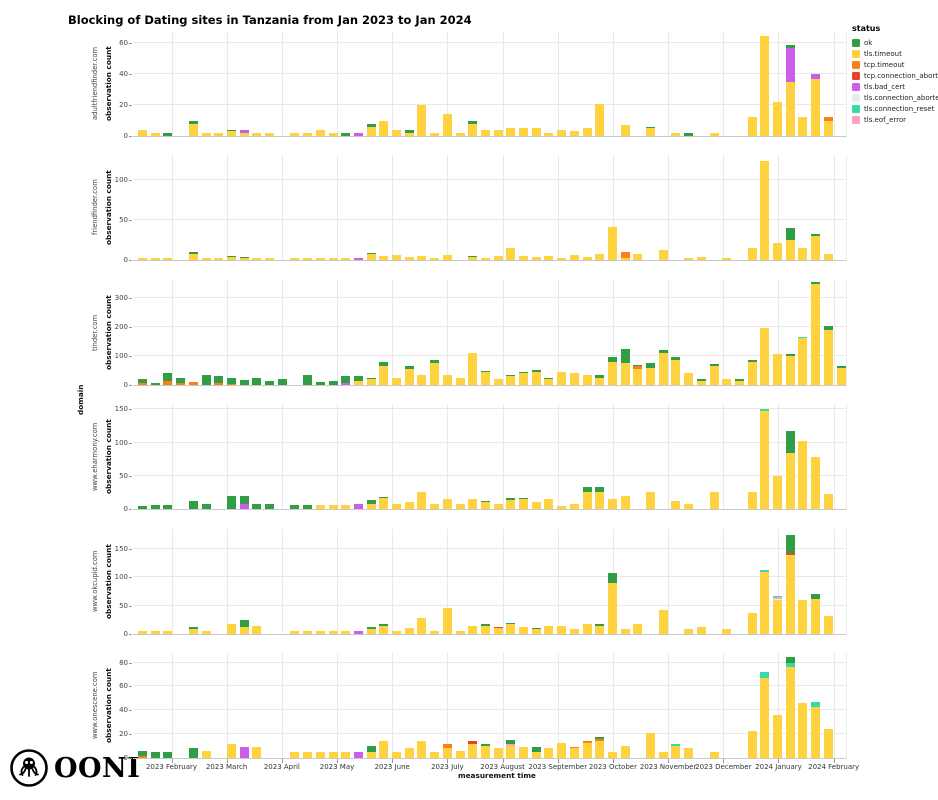 This screenshot has height=800, width=938. Describe the element at coordinates (231, 384) in the screenshot. I see `bar-segment-tcp.timeout` at that location.